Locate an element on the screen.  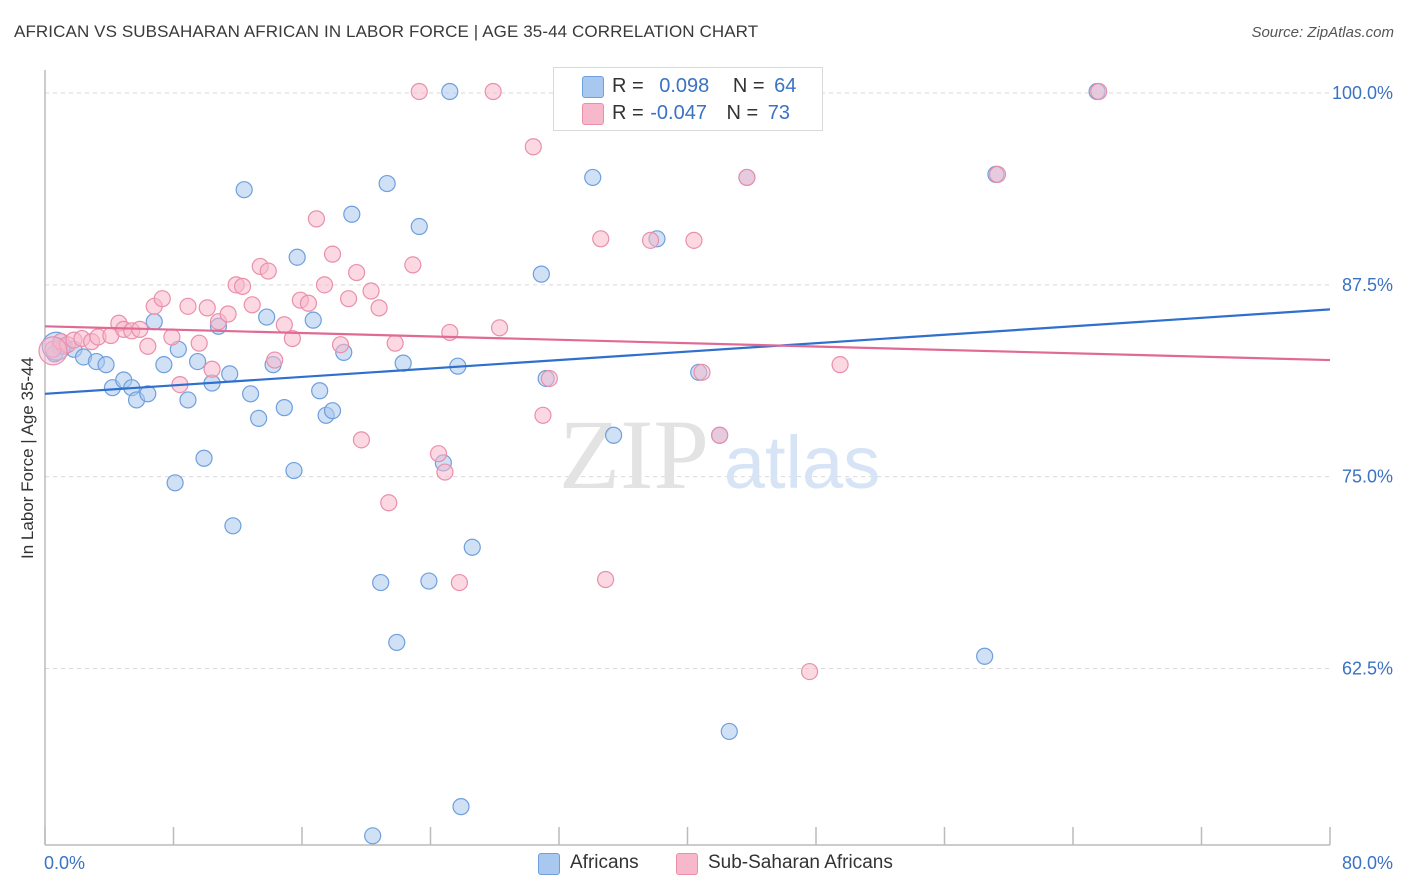
africans-trend-line is located at coordinates (687, 351).